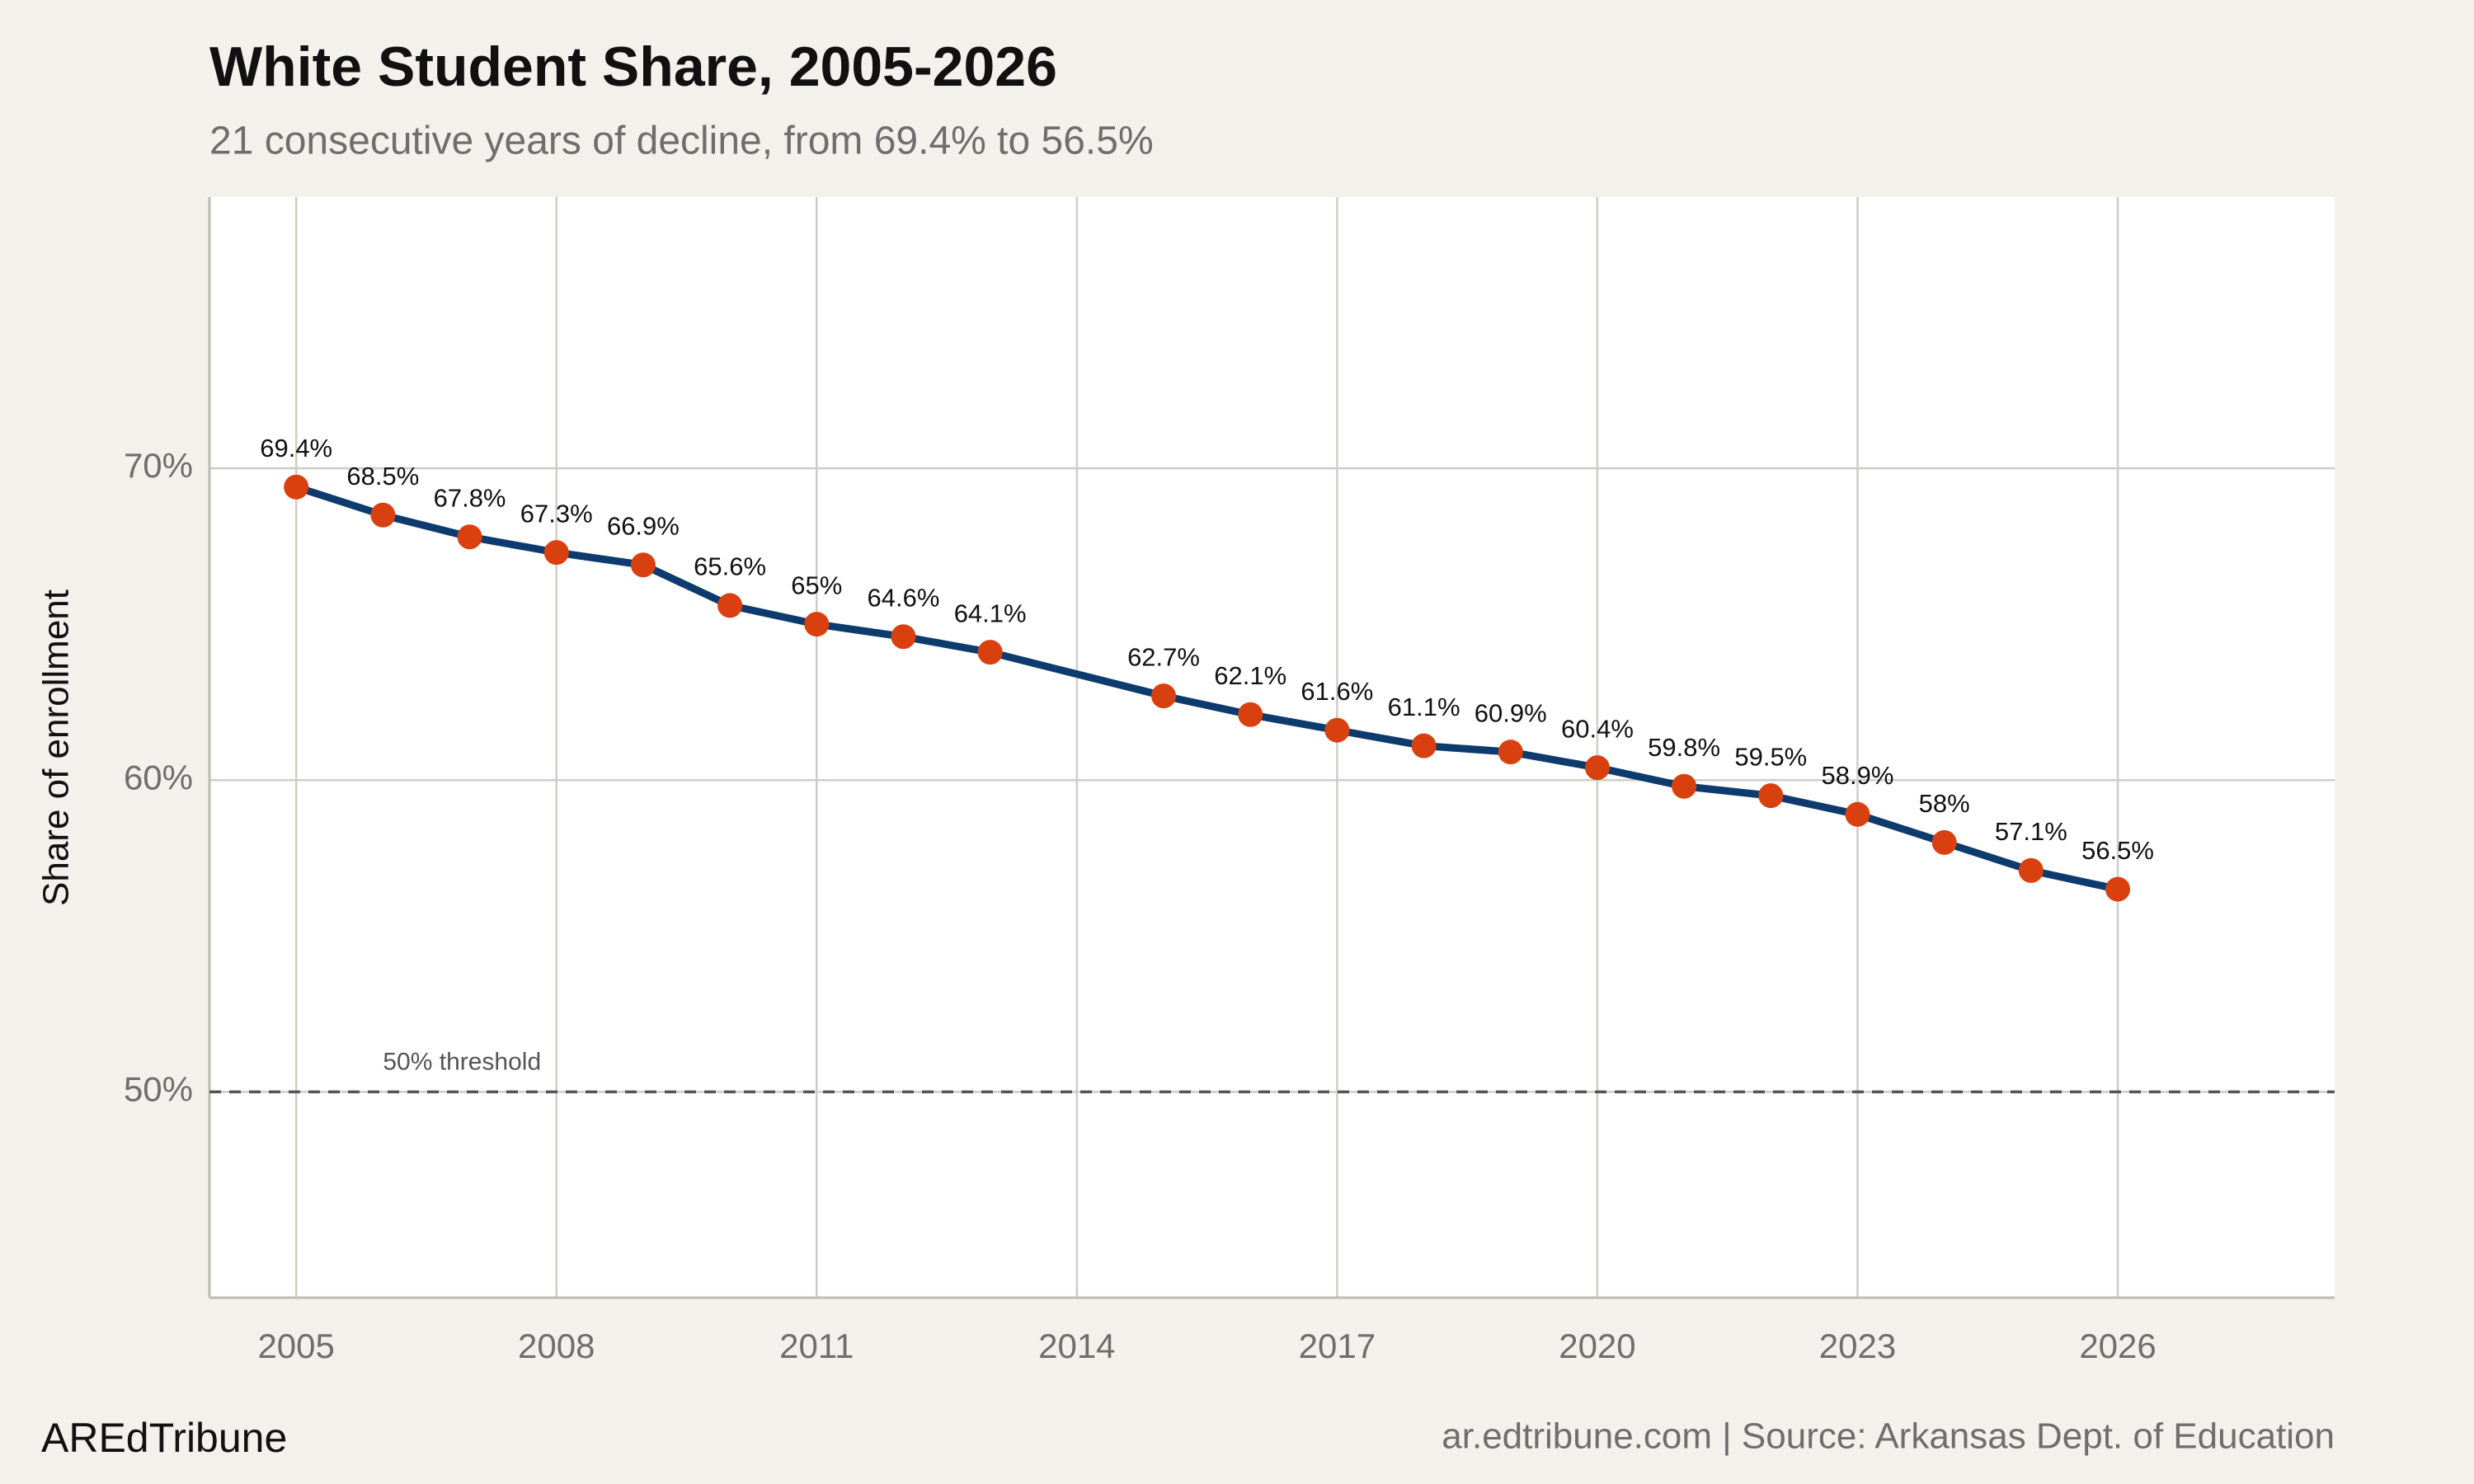 The height and width of the screenshot is (1484, 2474). I want to click on data-label: 59.5%, so click(1770, 756).